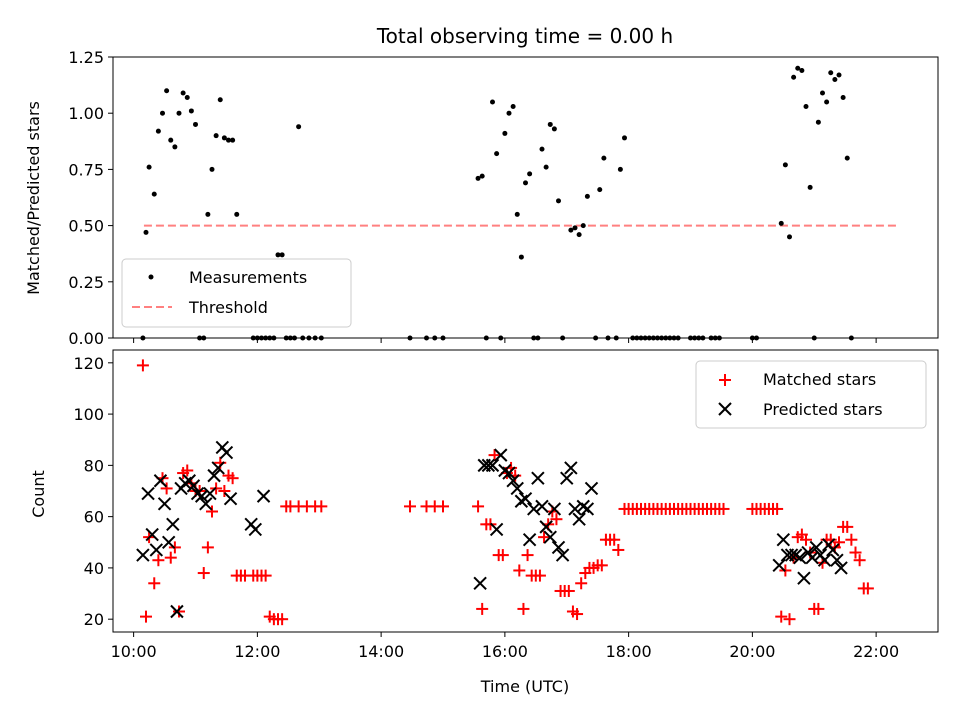 Image resolution: width=960 pixels, height=720 pixels. Describe the element at coordinates (151, 277) in the screenshot. I see `legend-marker-measurements` at that location.